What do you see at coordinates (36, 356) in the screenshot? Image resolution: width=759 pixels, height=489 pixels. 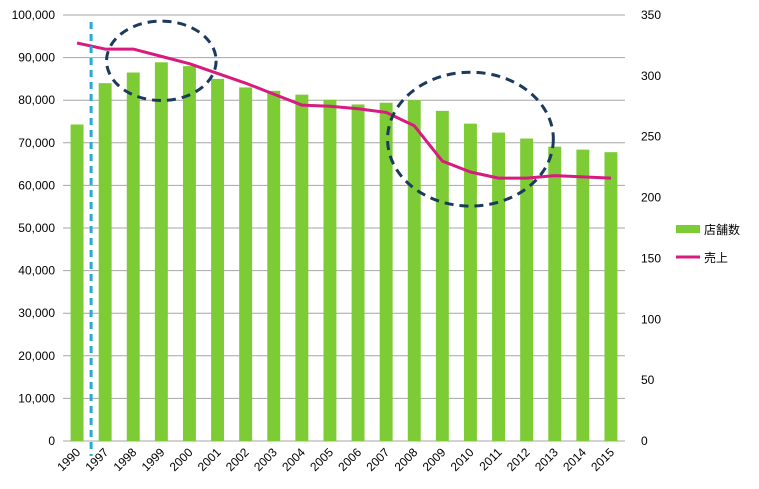 I see `y-left-tick-label: 20,000` at bounding box center [36, 356].